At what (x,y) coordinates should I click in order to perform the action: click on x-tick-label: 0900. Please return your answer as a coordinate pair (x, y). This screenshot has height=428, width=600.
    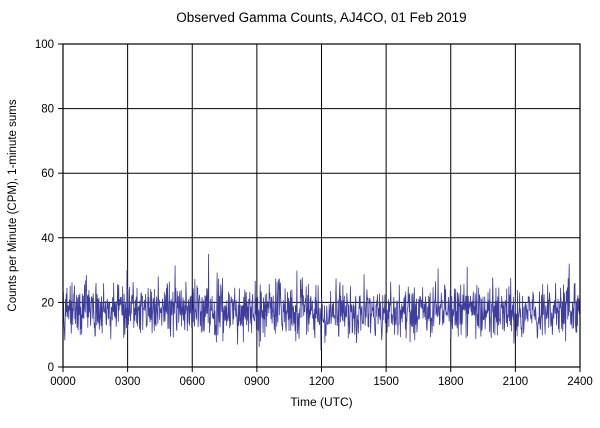
    Looking at the image, I should click on (257, 382).